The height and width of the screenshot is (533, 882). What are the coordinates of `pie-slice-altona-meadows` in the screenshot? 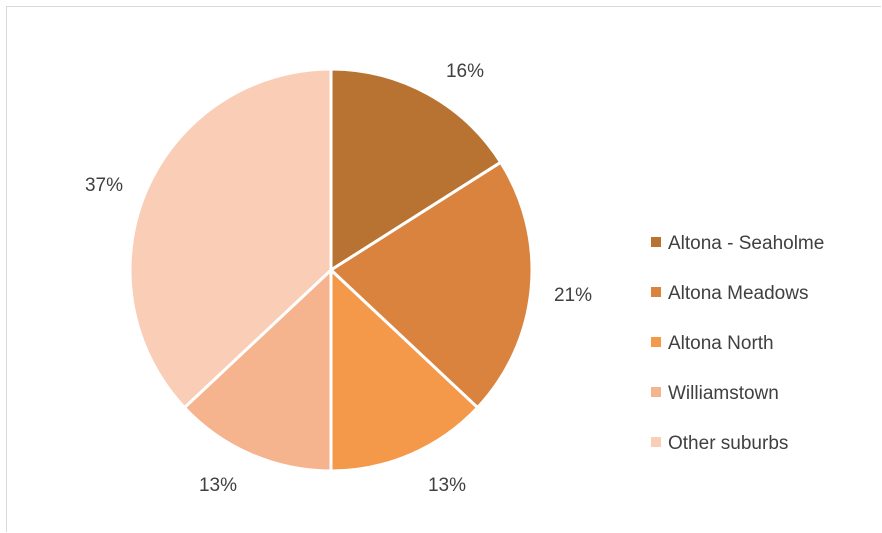 It's located at (431, 285).